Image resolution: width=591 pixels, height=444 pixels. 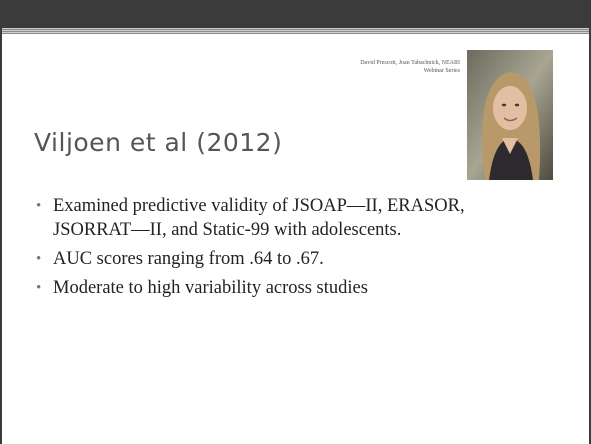 What do you see at coordinates (158, 142) in the screenshot?
I see `slide-title: Viljoen et al (2012)` at bounding box center [158, 142].